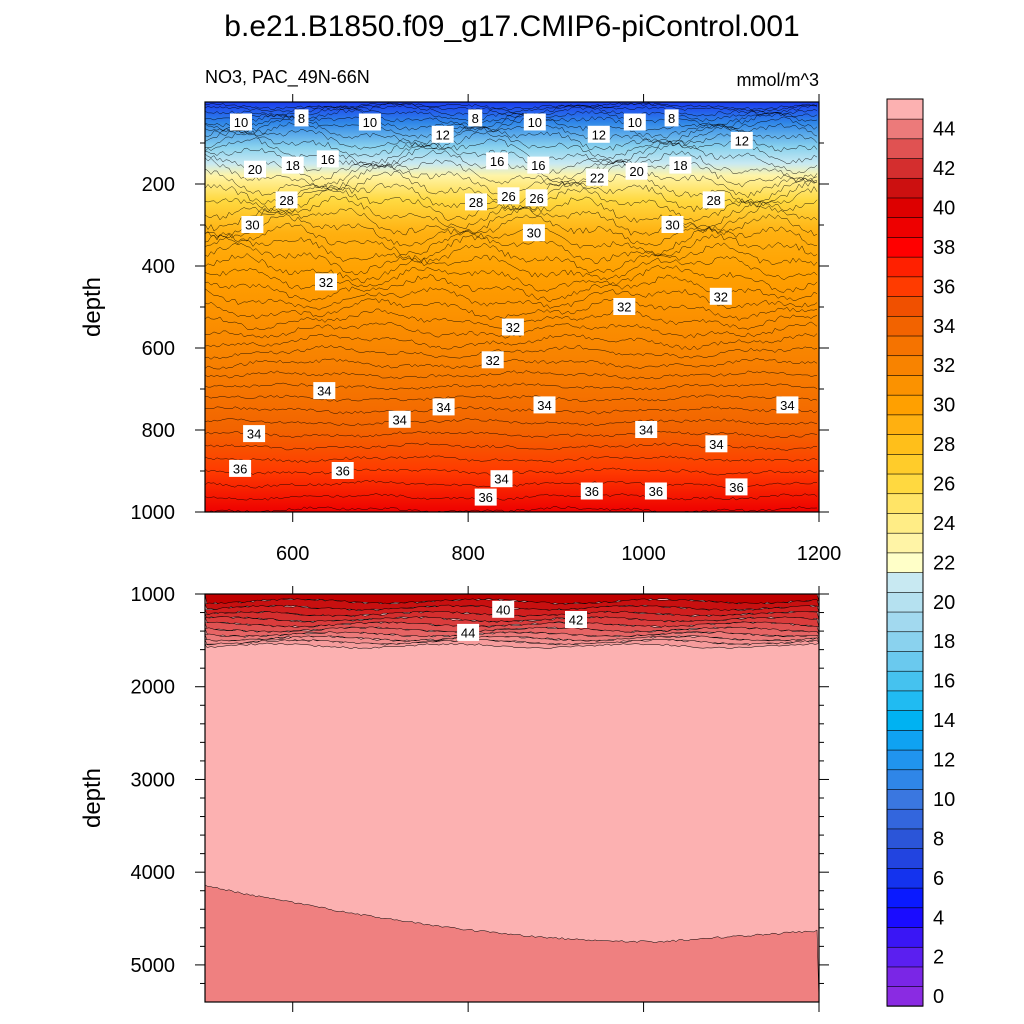 The image size is (1024, 1024). What do you see at coordinates (468, 632) in the screenshot?
I see `contour-label-text: 44` at bounding box center [468, 632].